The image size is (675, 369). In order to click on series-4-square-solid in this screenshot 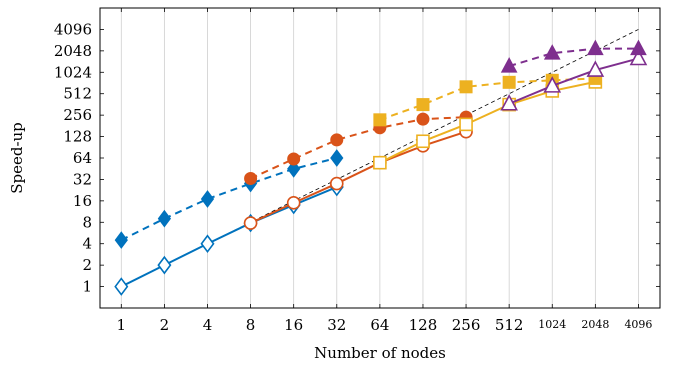, I will do `click(488, 122)`.